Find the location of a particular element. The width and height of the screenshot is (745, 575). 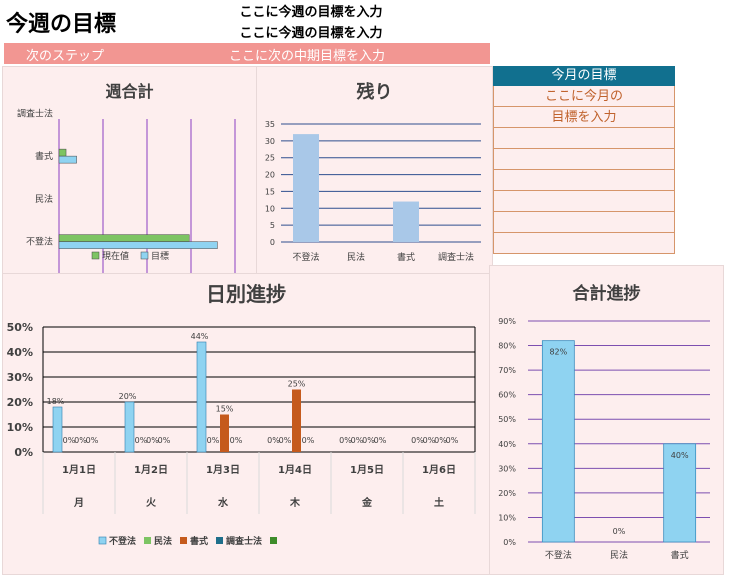

y-tick-label: 0% is located at coordinates (23, 452).